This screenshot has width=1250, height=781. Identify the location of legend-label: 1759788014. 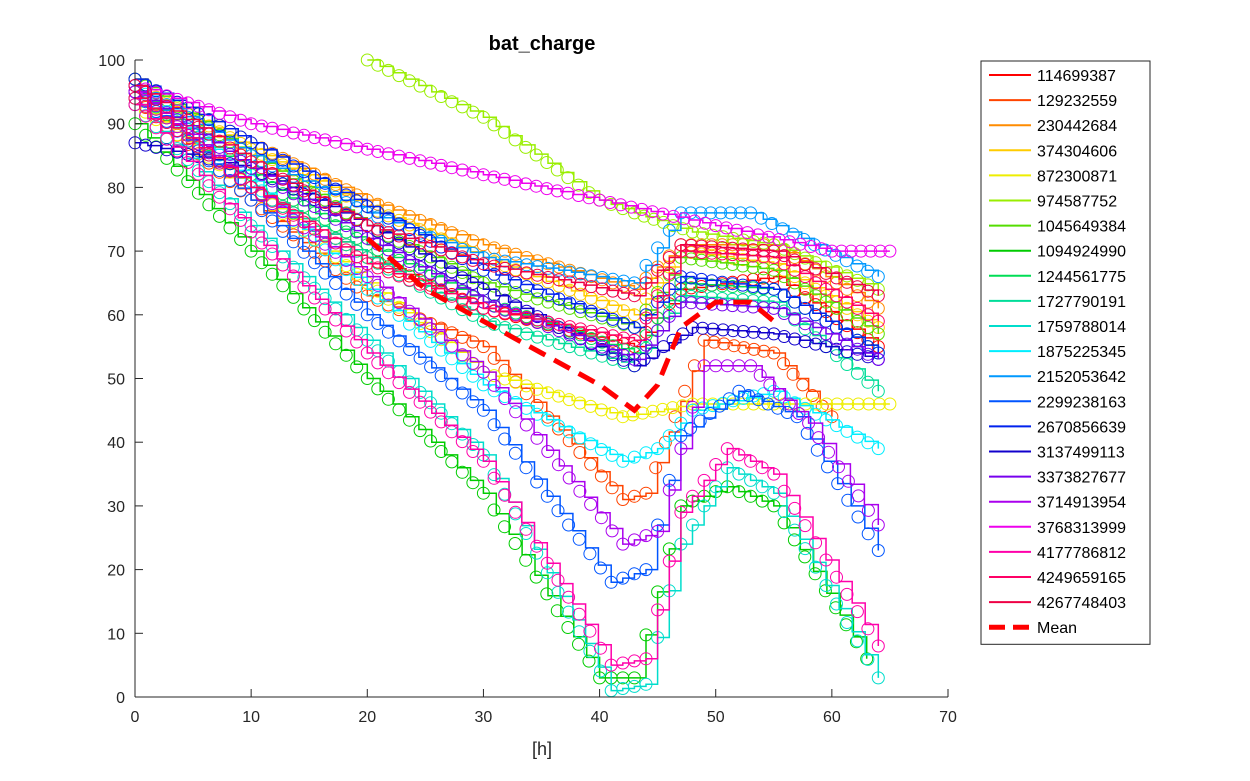
(1081, 327).